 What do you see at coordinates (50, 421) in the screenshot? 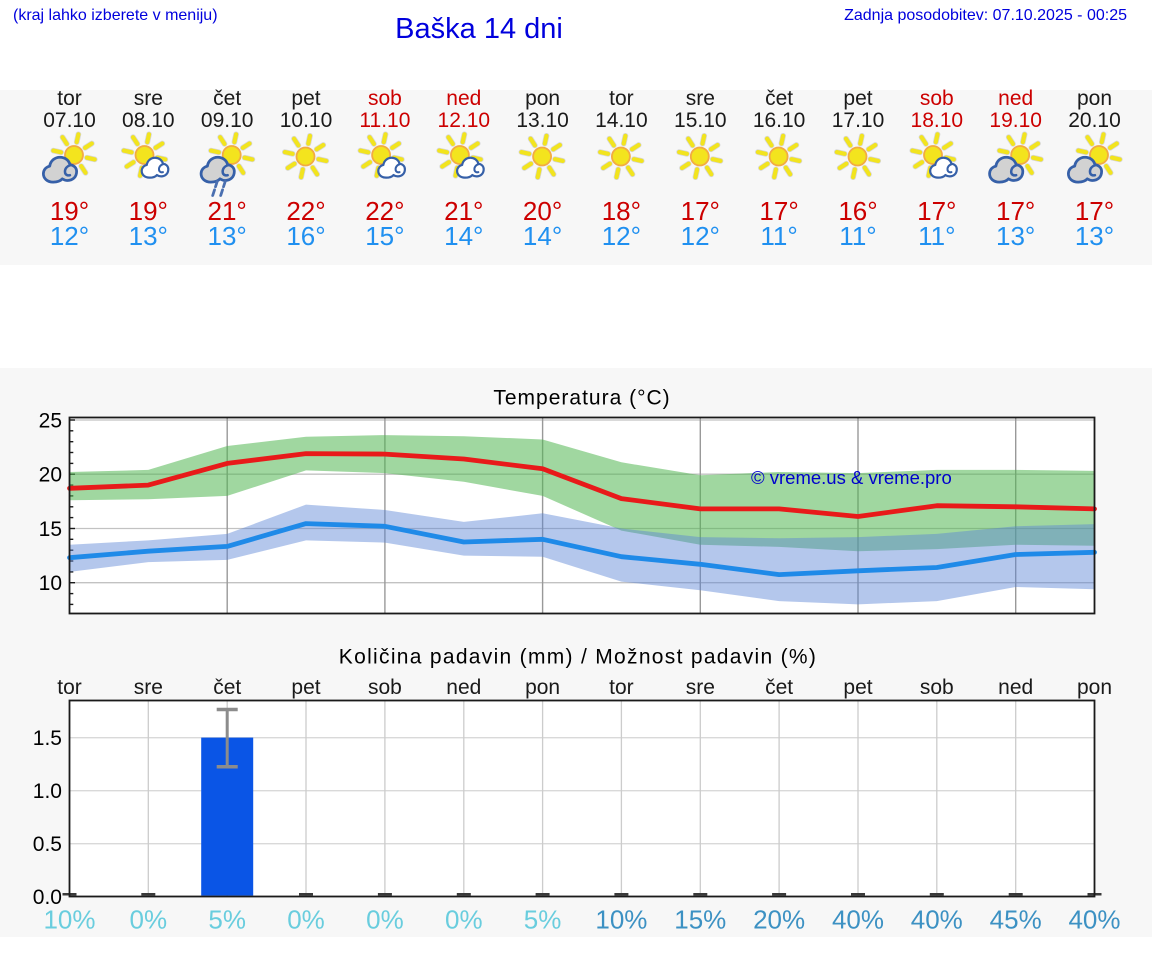
I see `svg-text: 25` at bounding box center [50, 421].